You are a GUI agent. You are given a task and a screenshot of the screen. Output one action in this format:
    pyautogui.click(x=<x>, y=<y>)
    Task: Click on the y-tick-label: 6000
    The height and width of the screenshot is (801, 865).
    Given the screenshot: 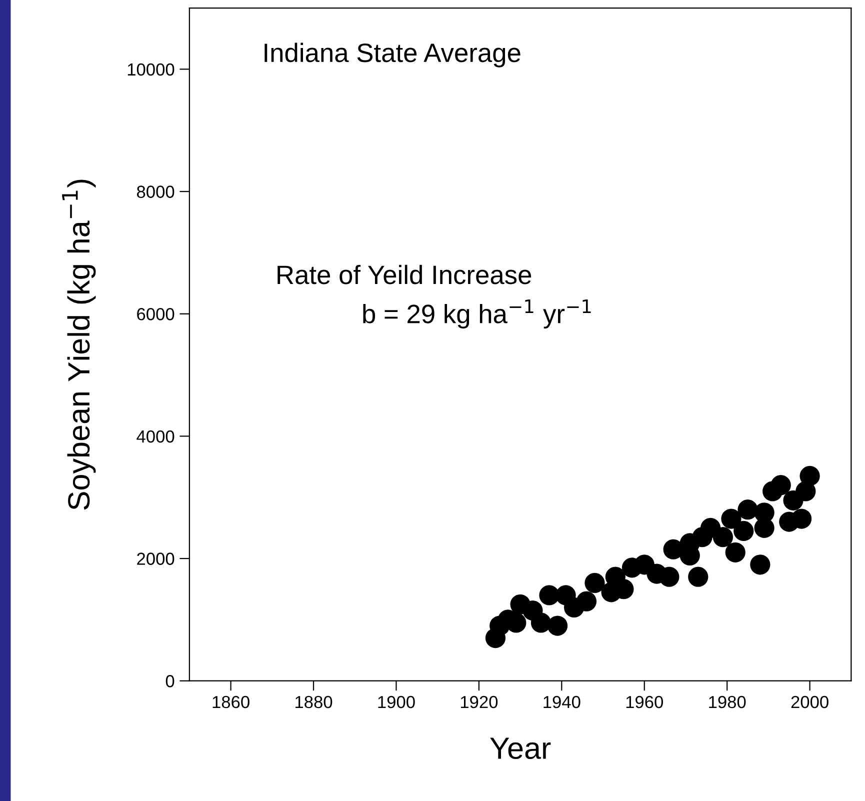 What is the action you would take?
    pyautogui.click(x=155, y=314)
    